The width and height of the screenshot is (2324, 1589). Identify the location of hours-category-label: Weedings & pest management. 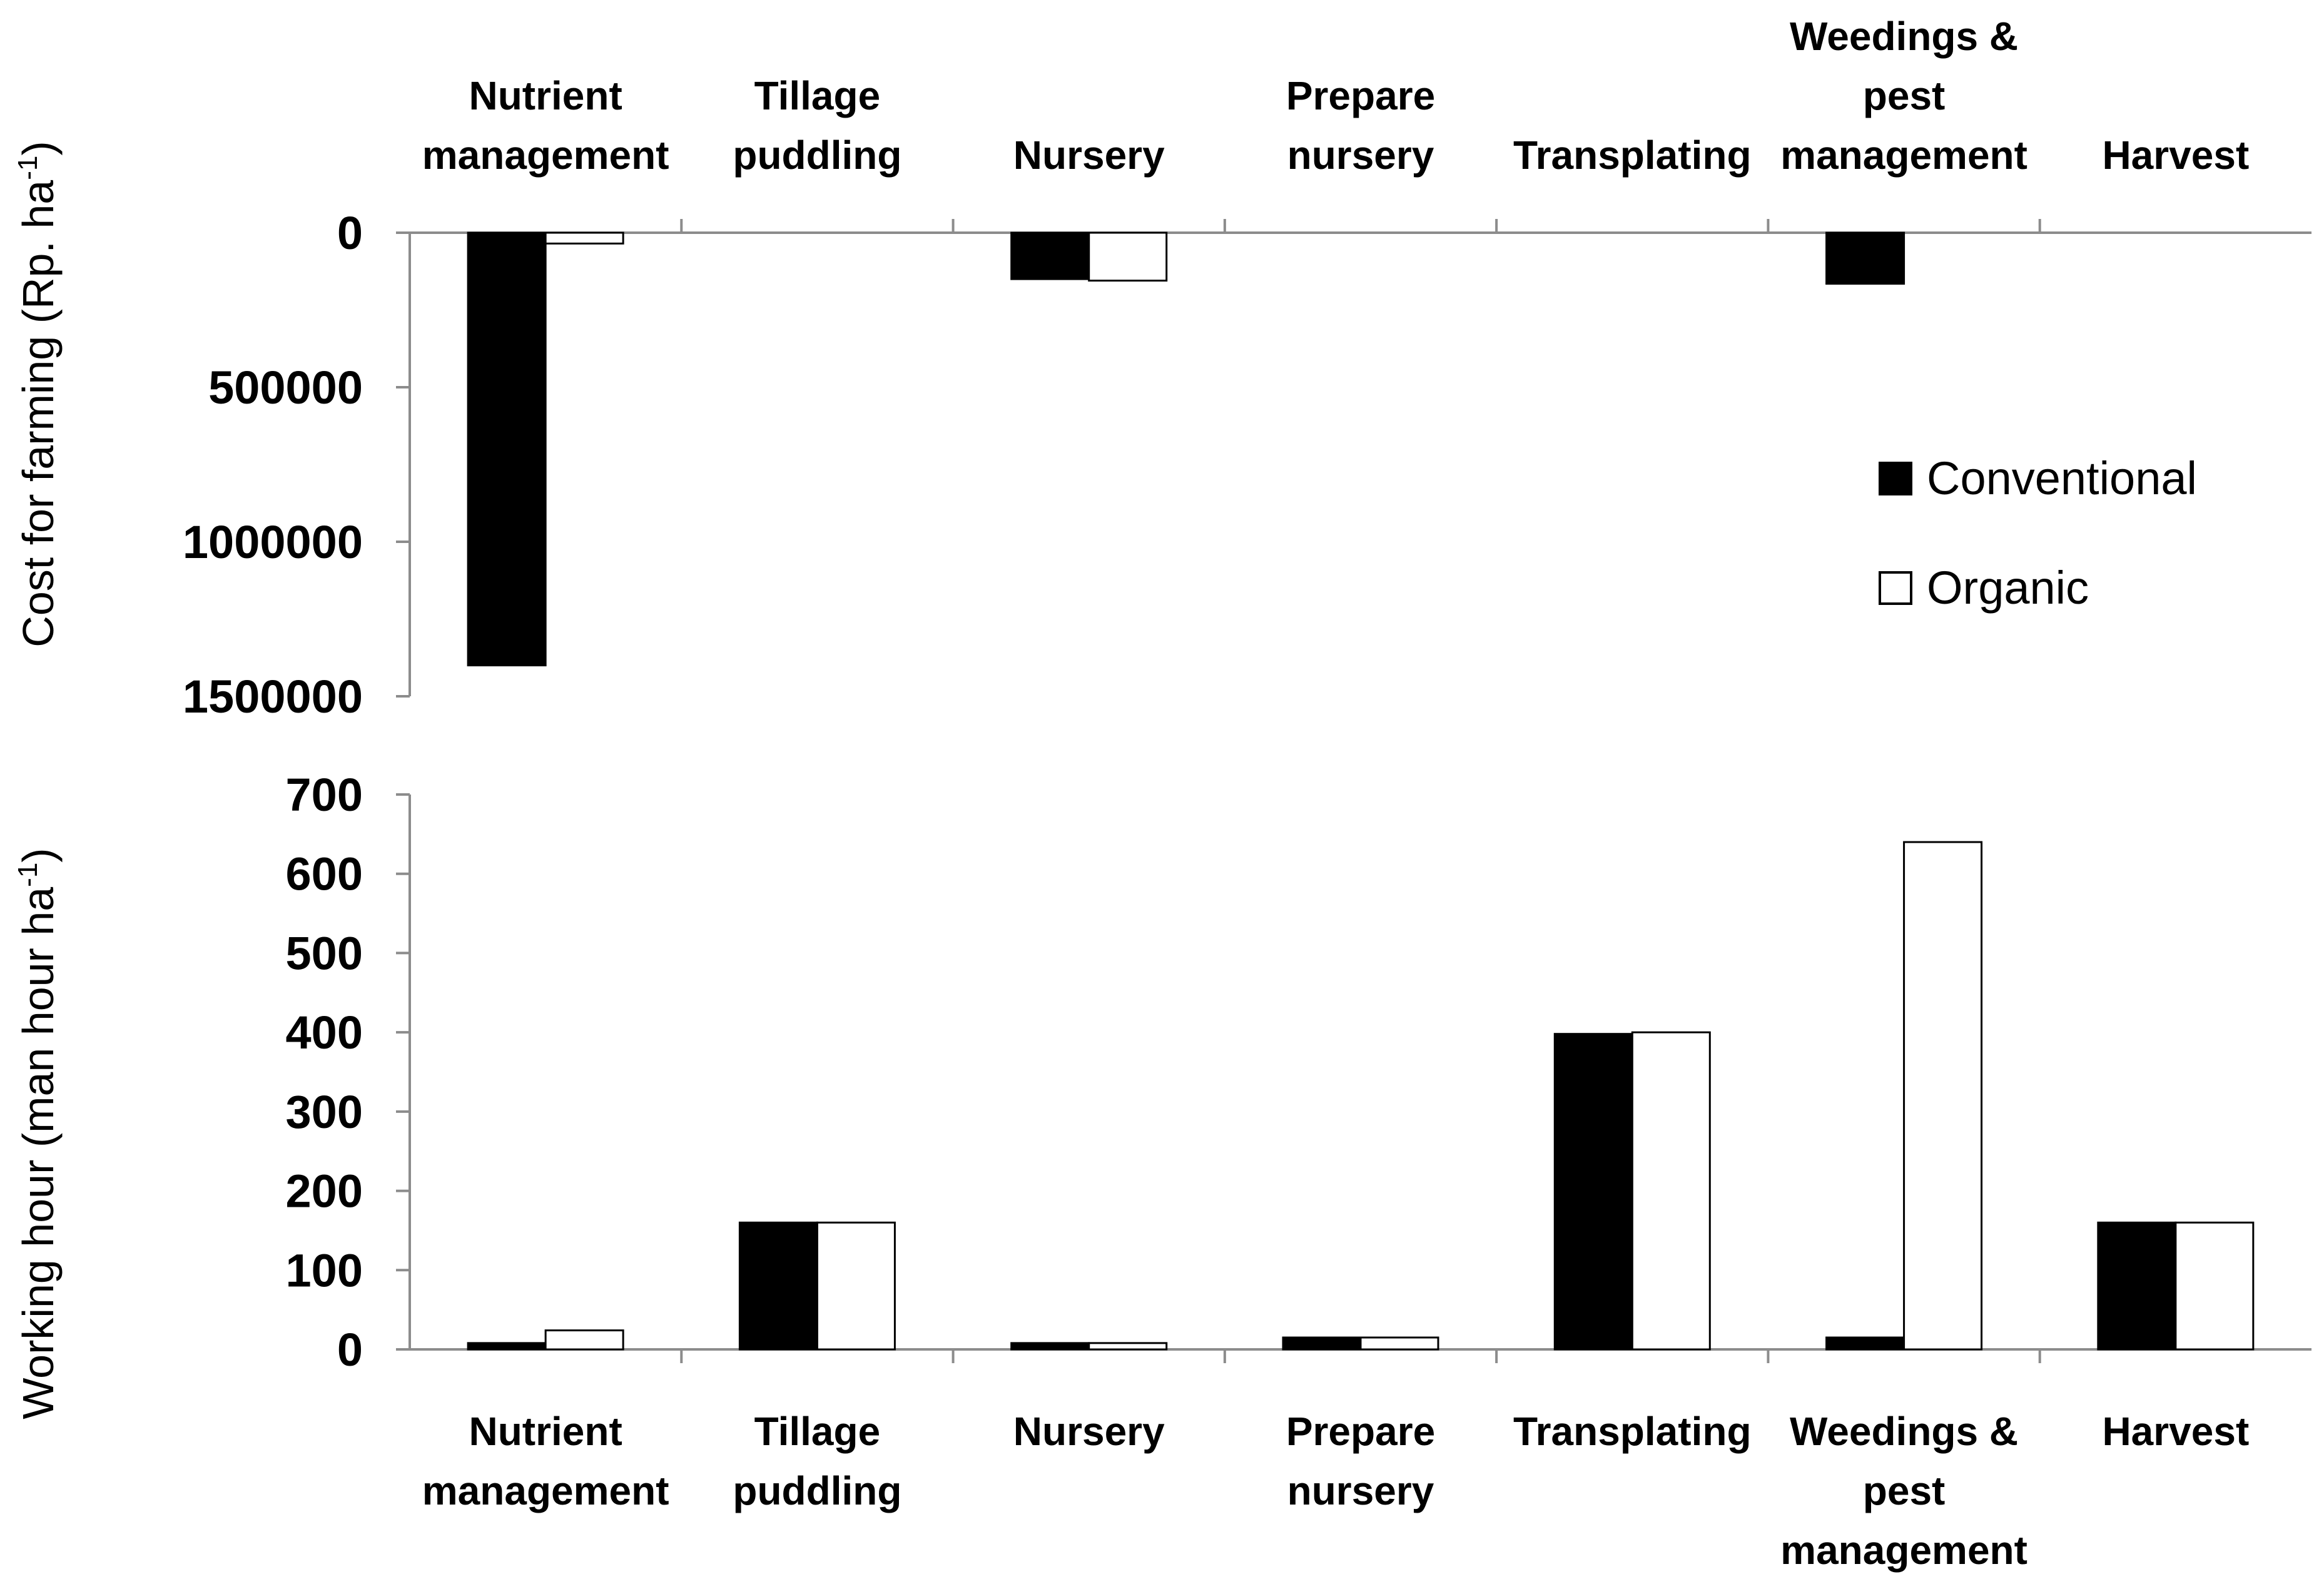
(1903, 1491).